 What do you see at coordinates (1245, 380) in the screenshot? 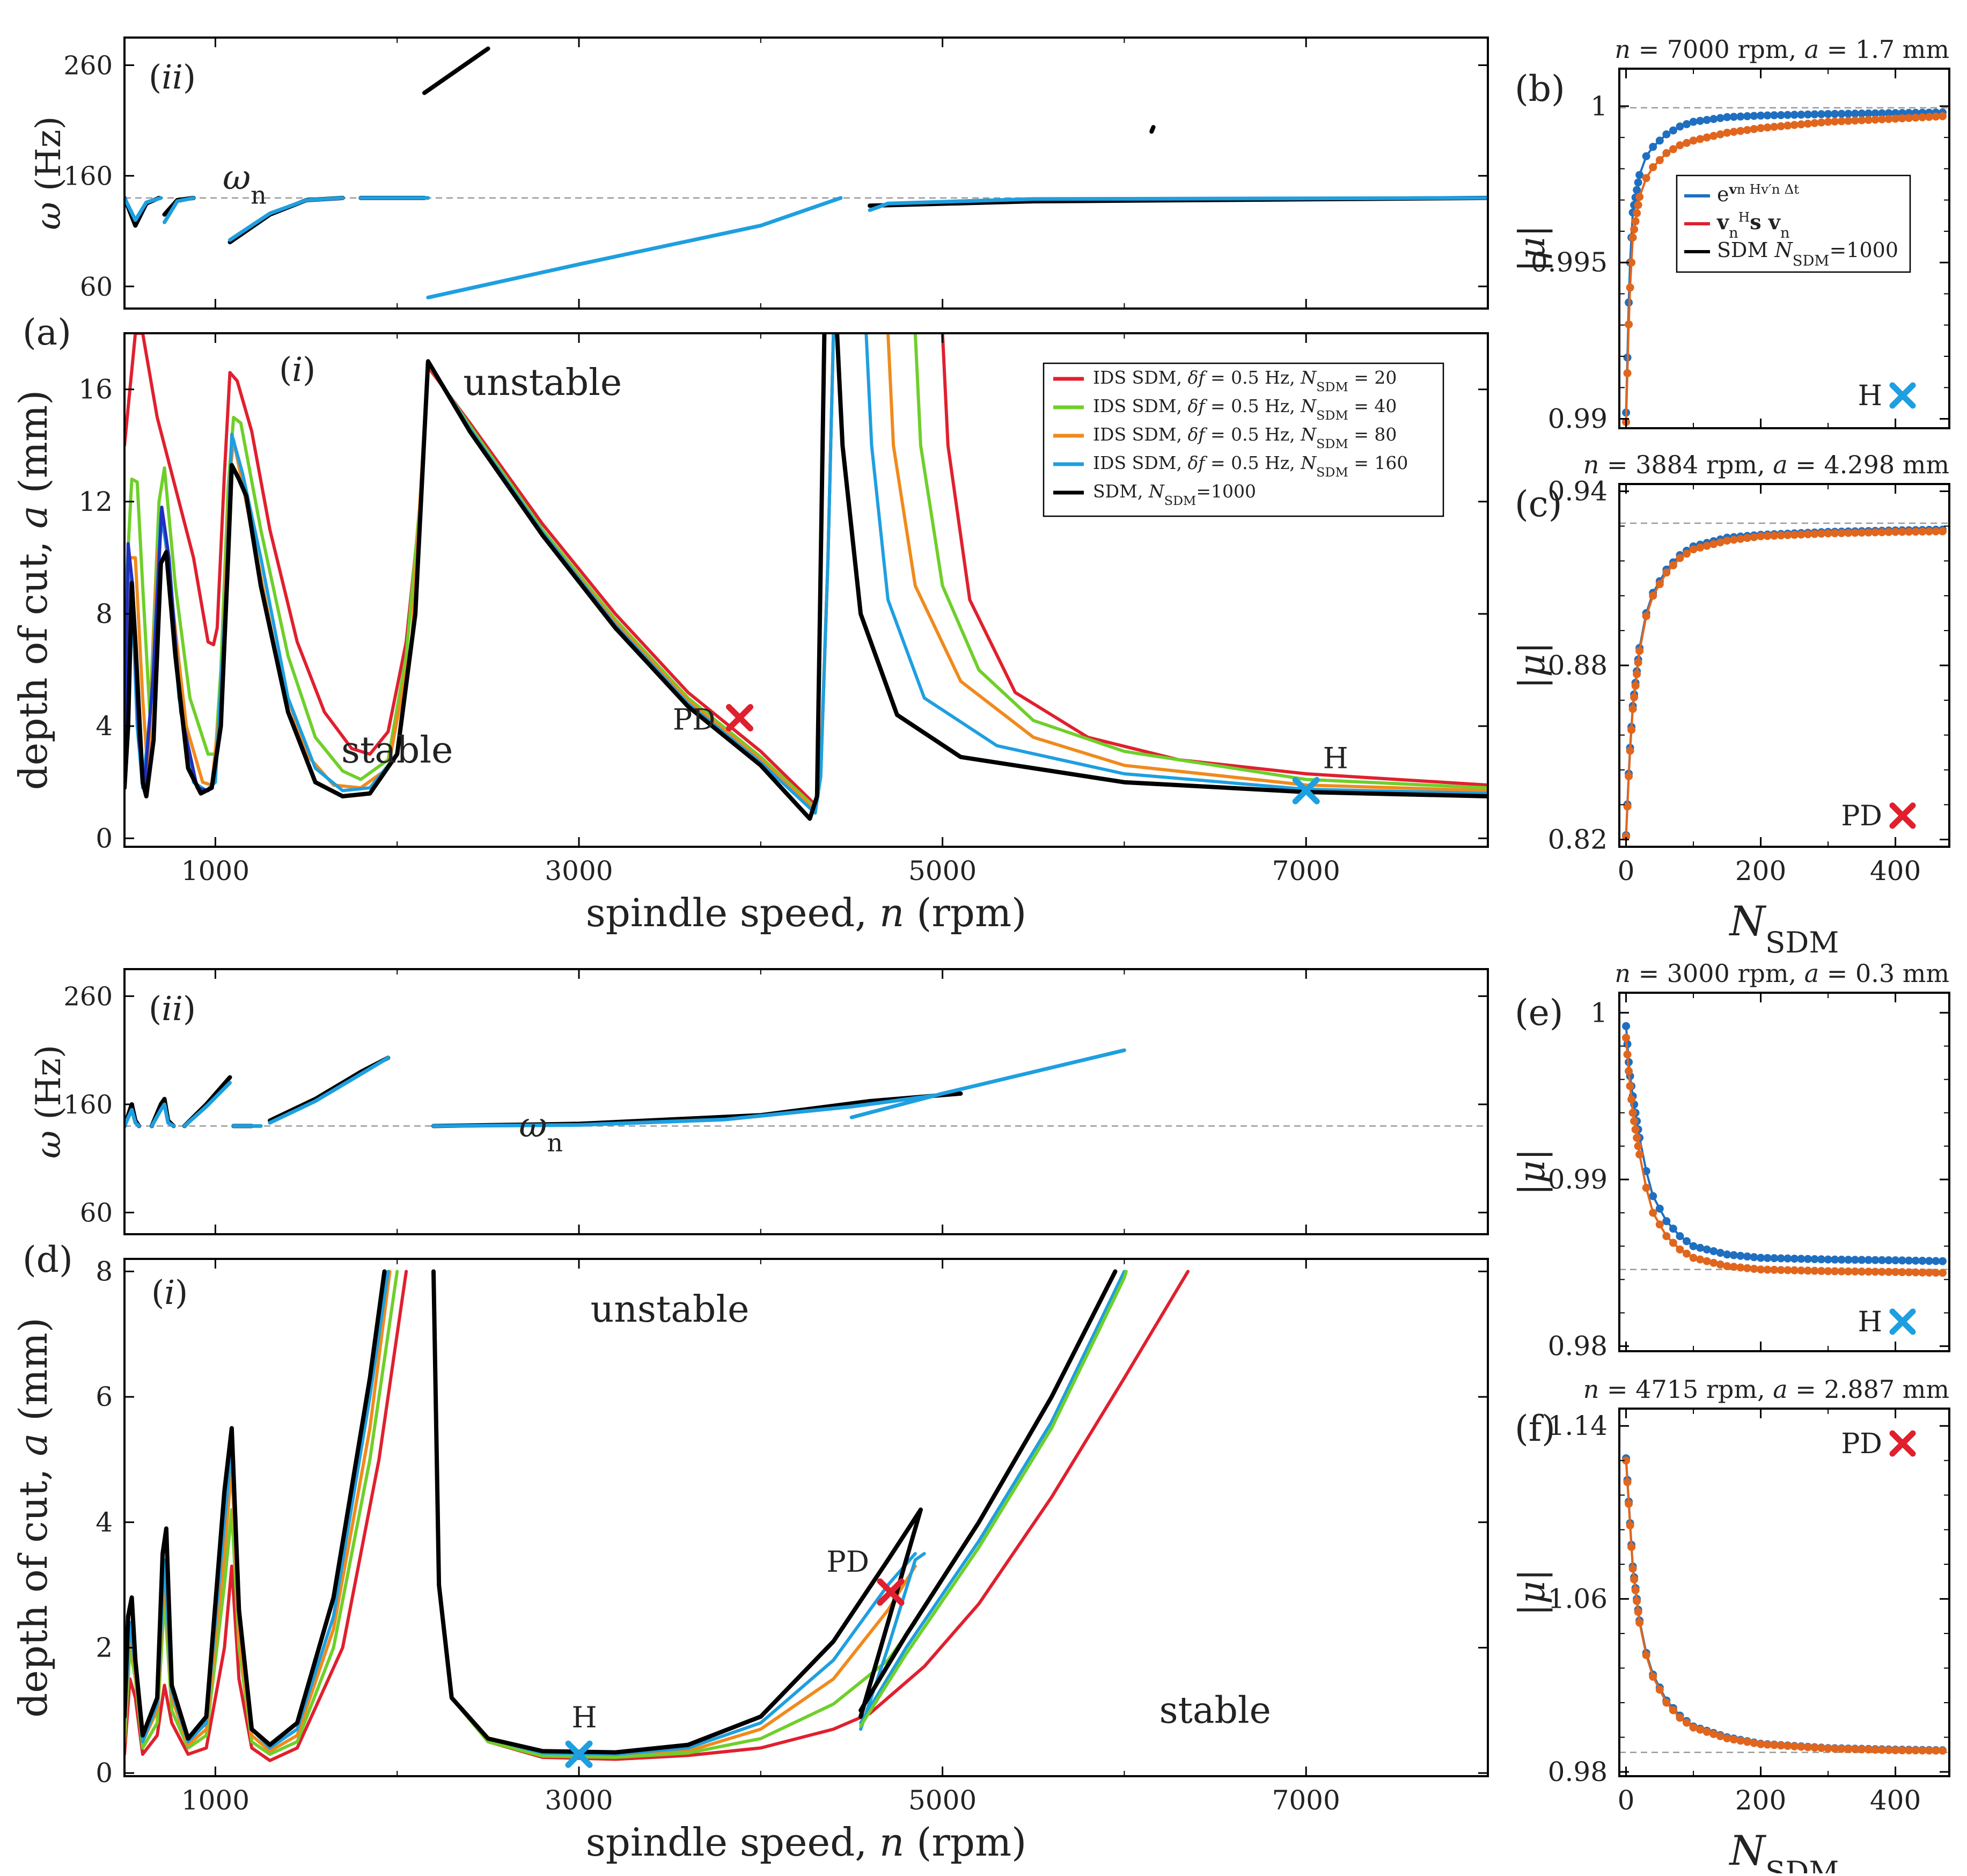
I see `legend-entry-red: IDS SDM, δf = 0.5 Hz, NSDM = 20` at bounding box center [1245, 380].